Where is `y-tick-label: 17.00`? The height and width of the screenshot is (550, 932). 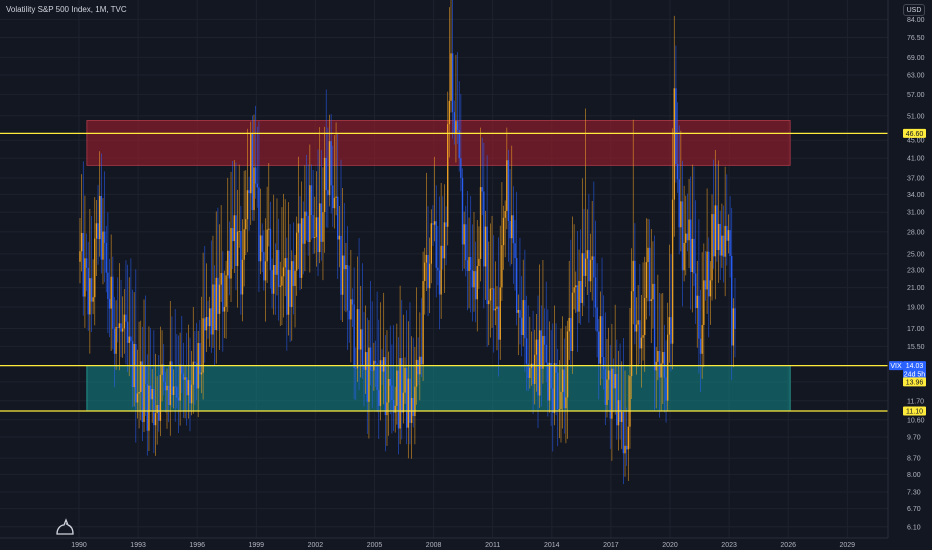
y-tick-label: 17.00 is located at coordinates (916, 329).